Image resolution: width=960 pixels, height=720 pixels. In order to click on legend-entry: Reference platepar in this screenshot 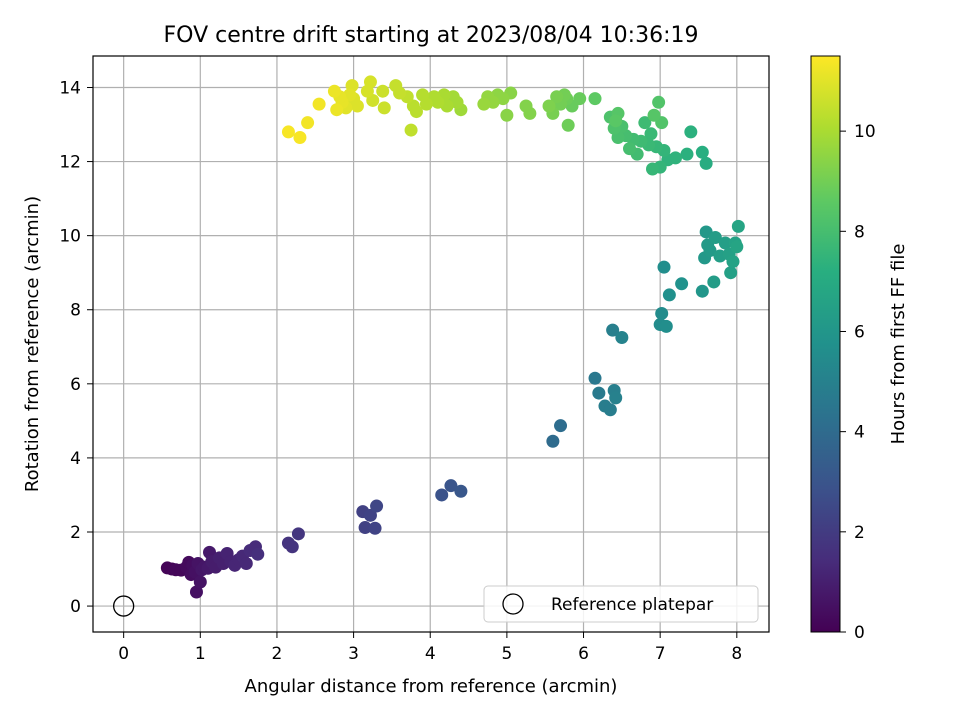, I will do `click(632, 605)`.